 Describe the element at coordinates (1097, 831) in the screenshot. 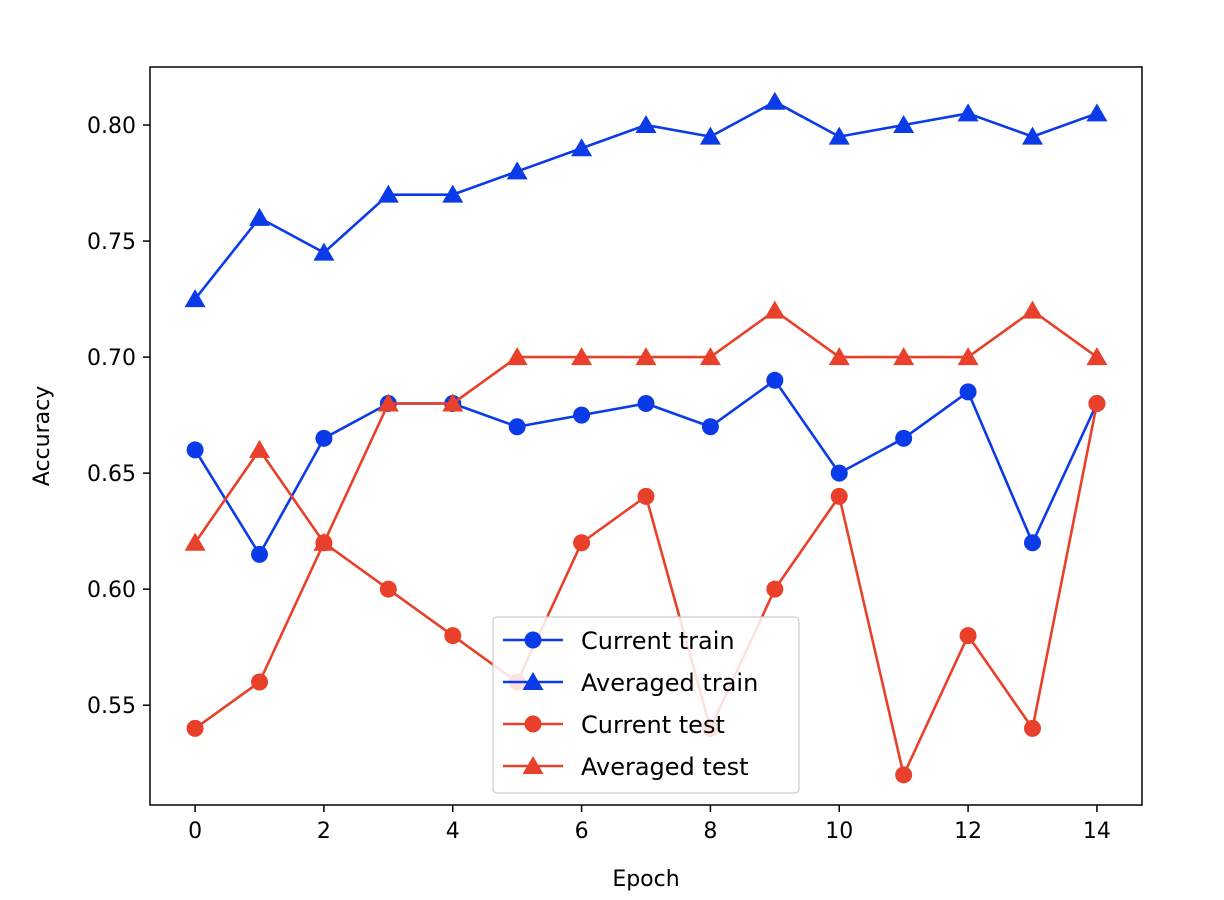

I see `x-tick-label: 14` at that location.